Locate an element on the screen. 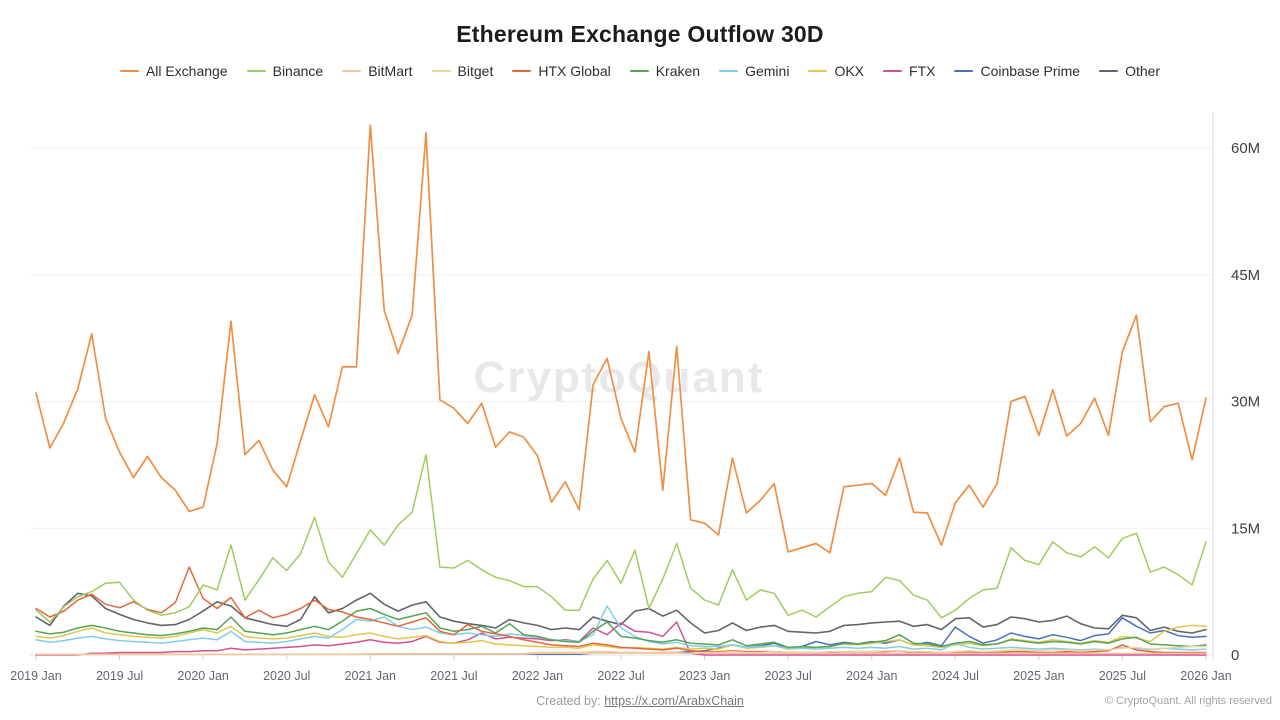 This screenshot has height=720, width=1280. footer-attribution: Created by: https://x.com/ArabxChain is located at coordinates (640, 701).